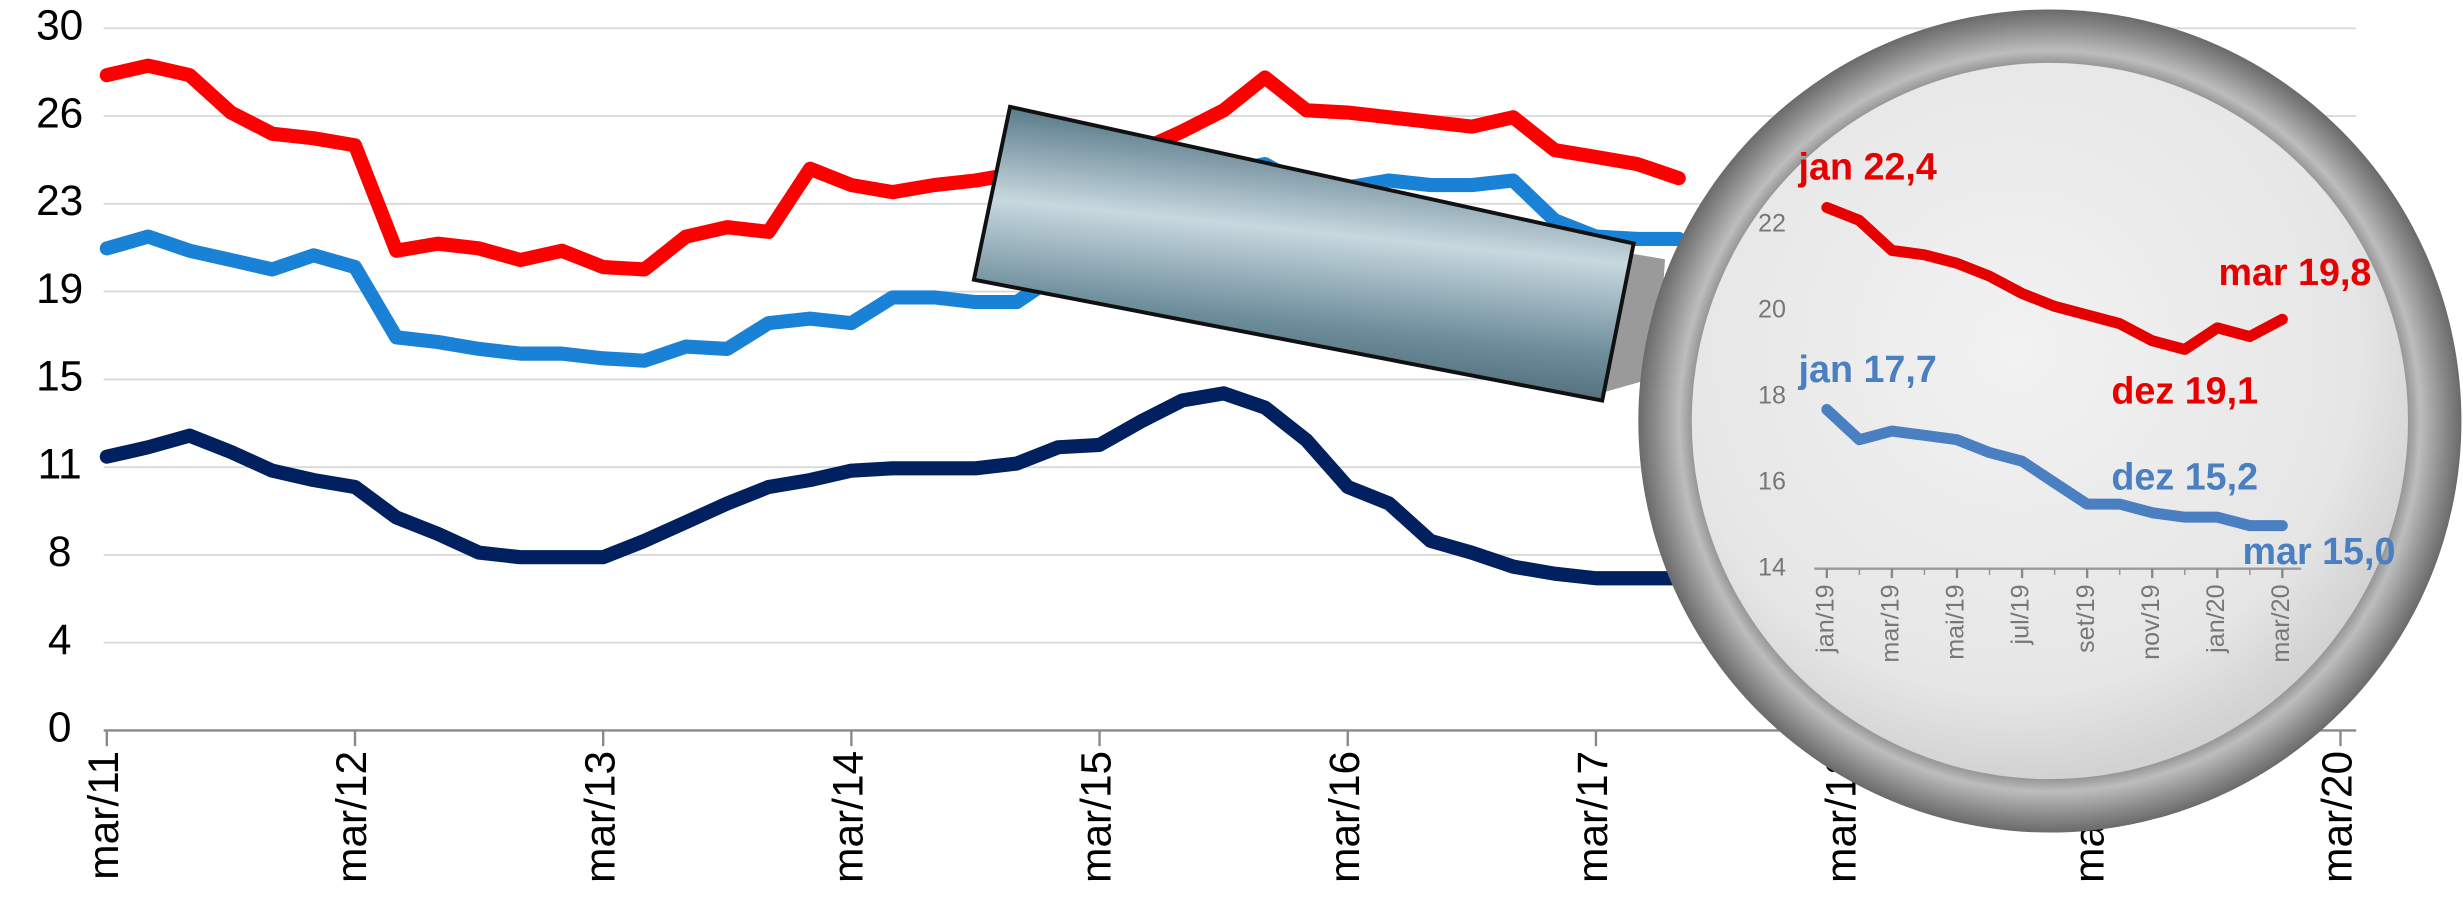  What do you see at coordinates (59, 200) in the screenshot?
I see `y-tick-label: 23` at bounding box center [59, 200].